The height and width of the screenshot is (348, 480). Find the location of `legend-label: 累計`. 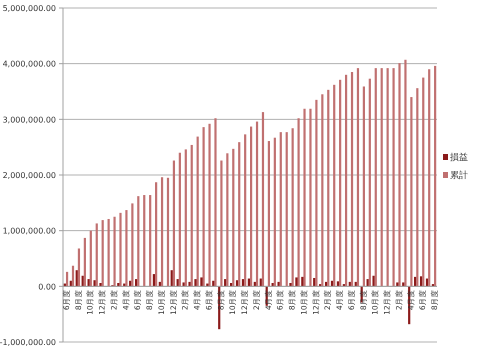

legend-label: 累計 is located at coordinates (459, 175).